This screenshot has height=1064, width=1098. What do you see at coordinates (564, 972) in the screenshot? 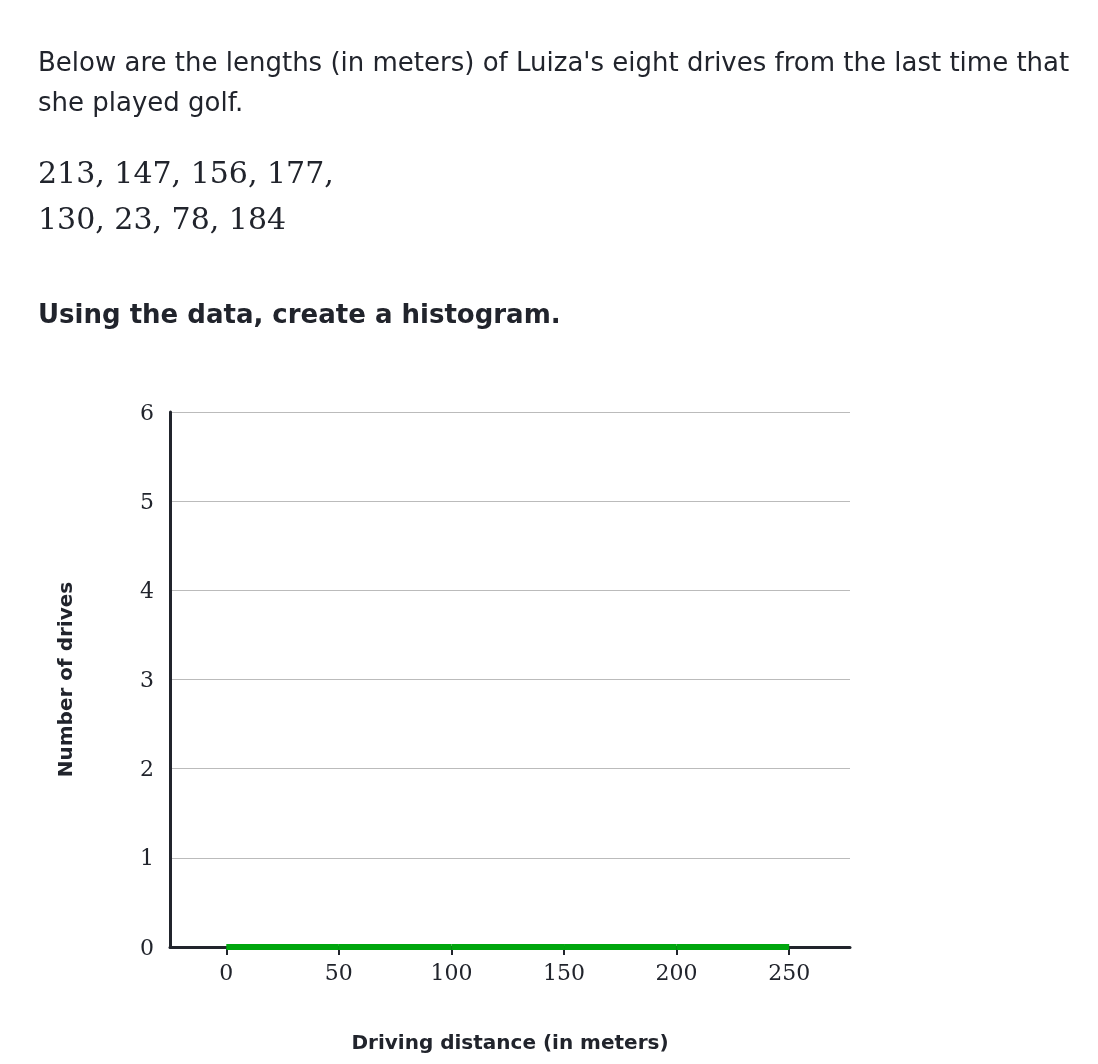
I see `x-tick-label: 150` at bounding box center [564, 972].